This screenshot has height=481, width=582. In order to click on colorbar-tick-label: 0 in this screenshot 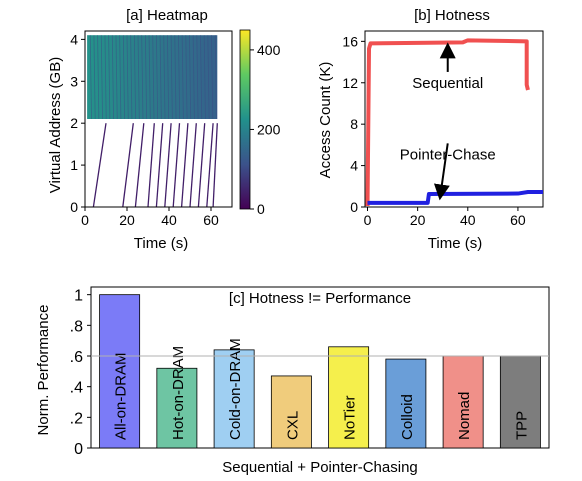, I will do `click(261, 209)`.